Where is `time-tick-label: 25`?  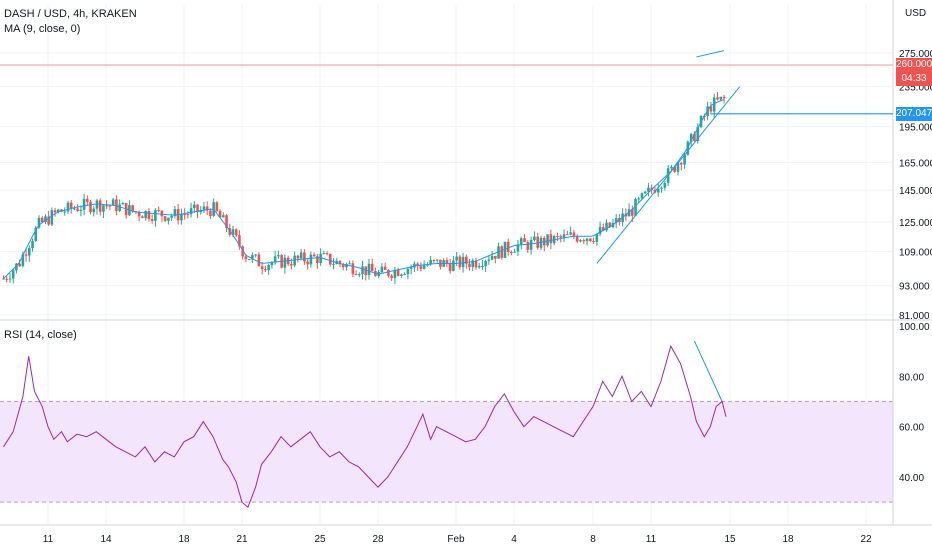
time-tick-label: 25 is located at coordinates (320, 539).